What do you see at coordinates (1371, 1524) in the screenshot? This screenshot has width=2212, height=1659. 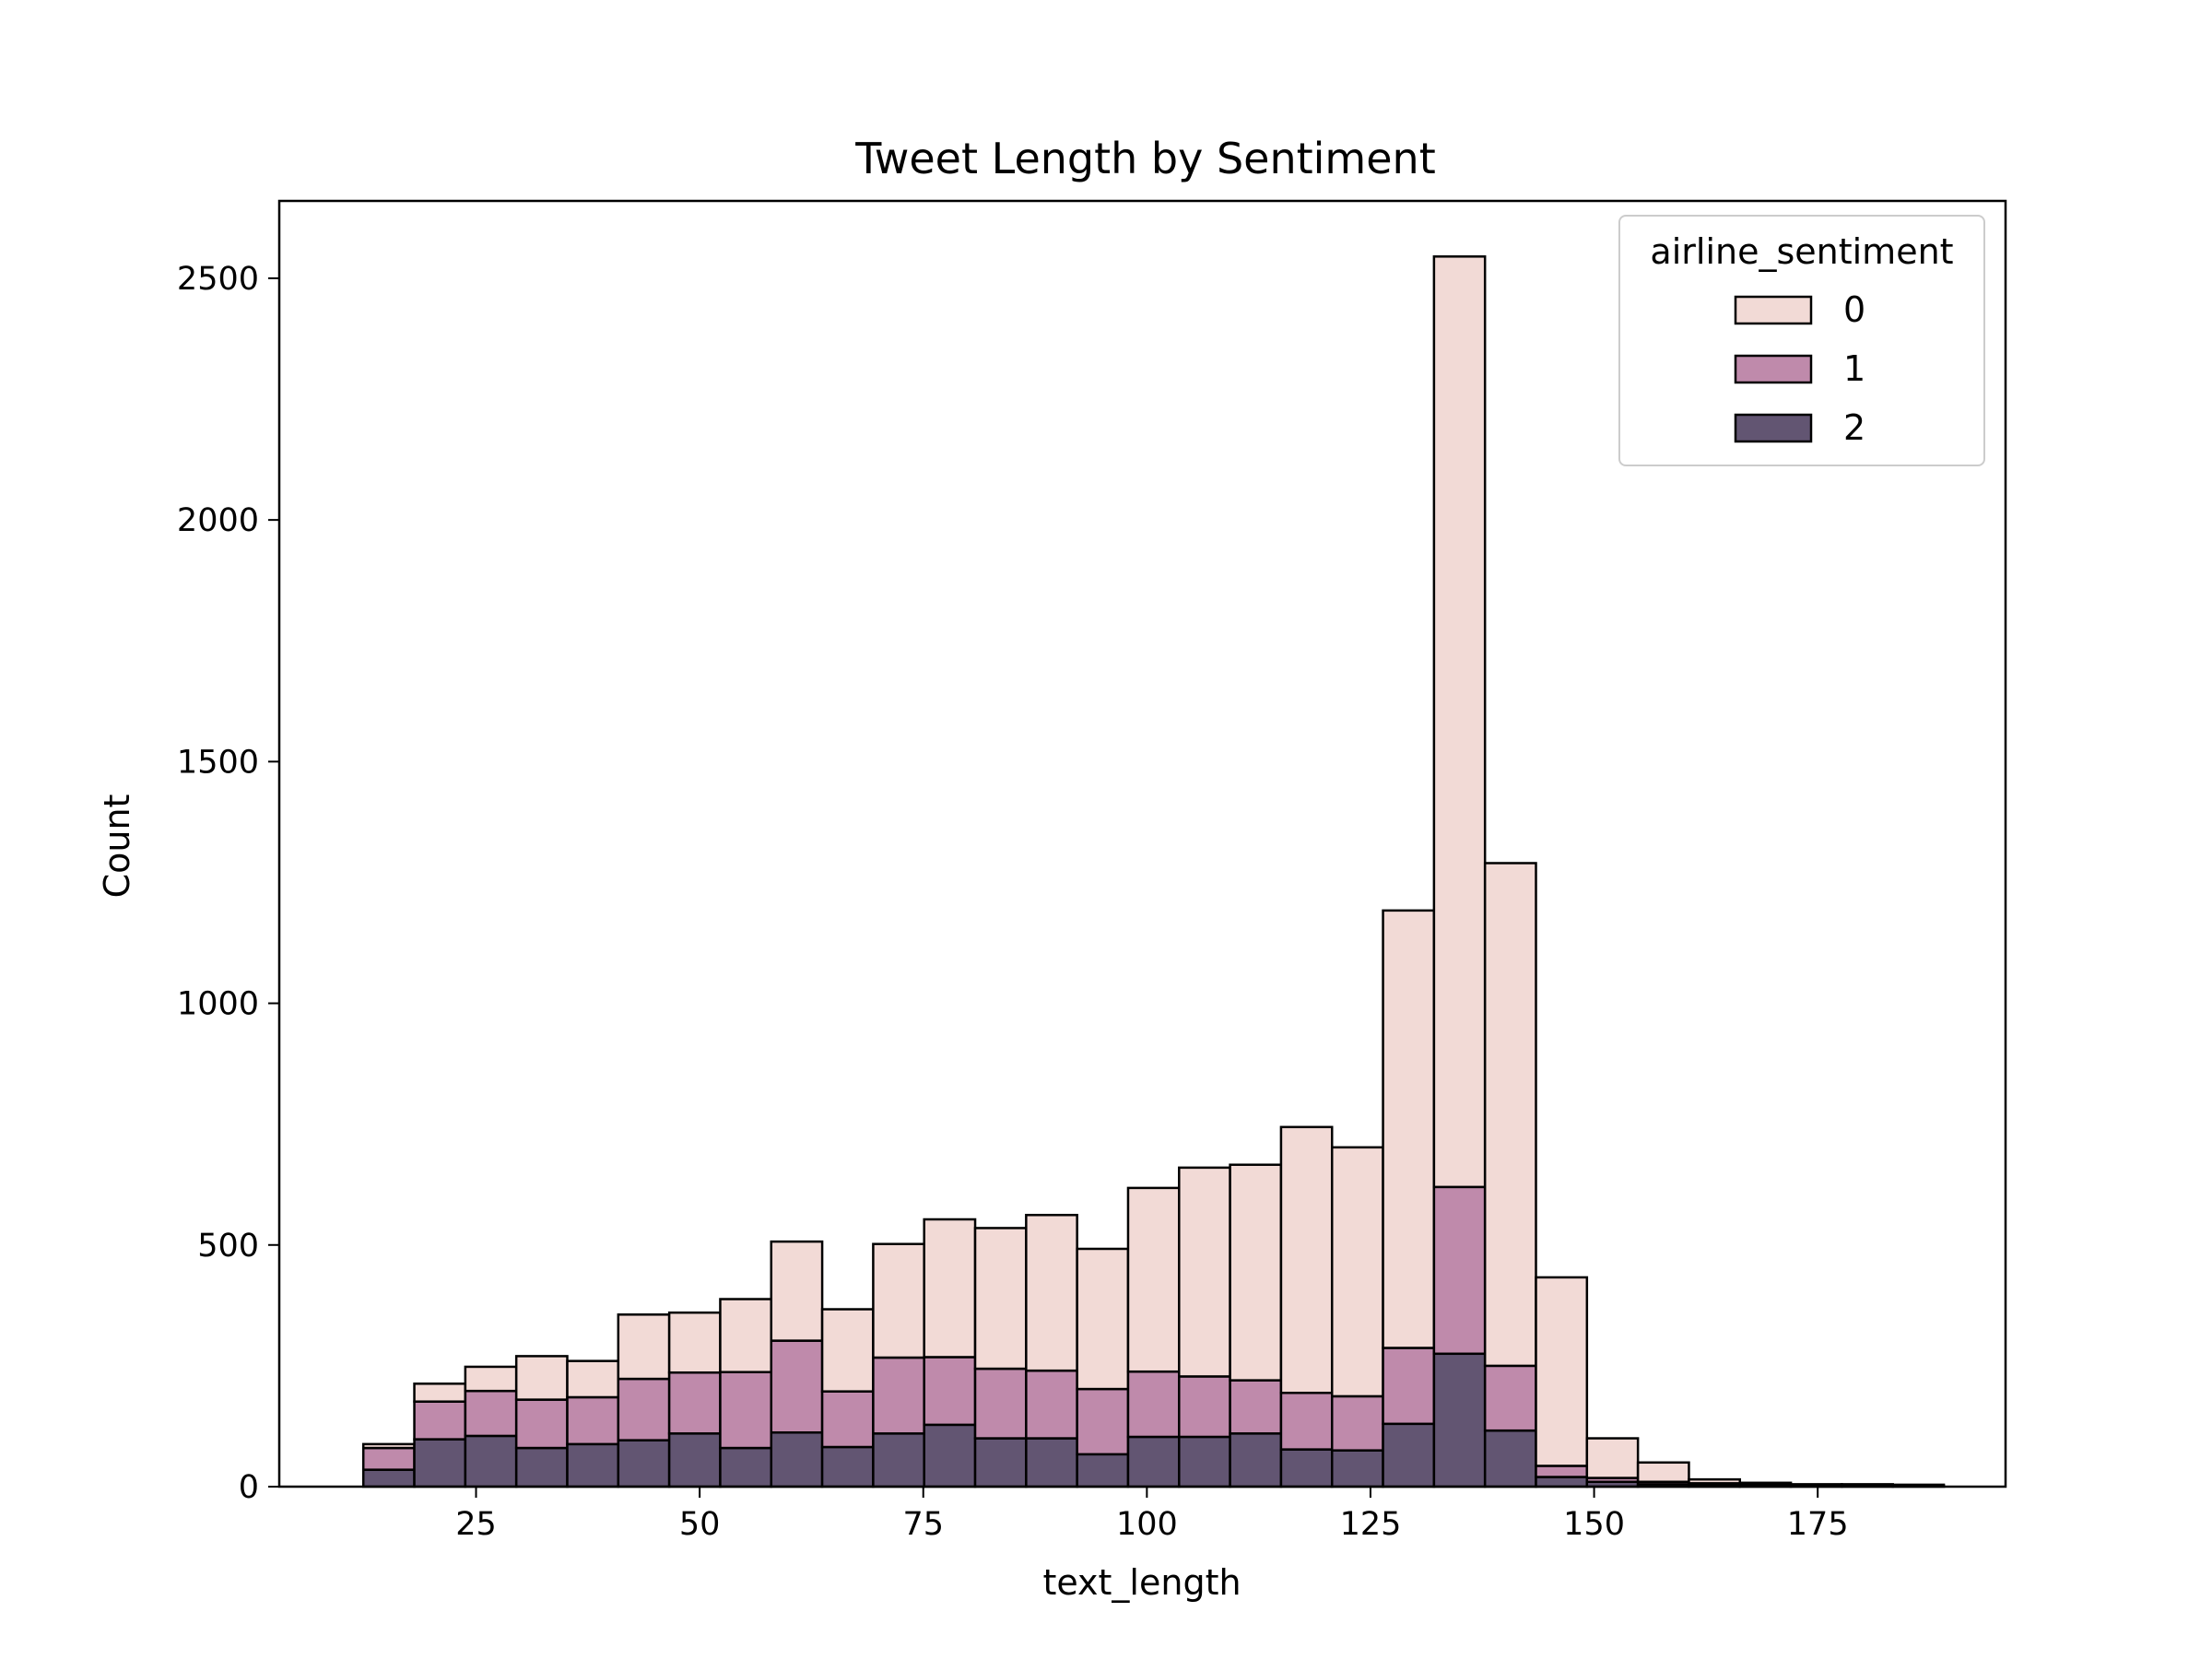 I see `x-tick-label: 125` at bounding box center [1371, 1524].